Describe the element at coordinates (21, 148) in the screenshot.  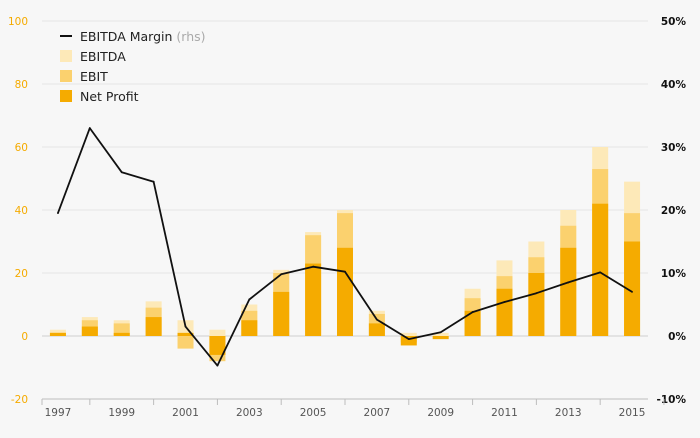
I see `y-left-tick-label: 60` at that location.